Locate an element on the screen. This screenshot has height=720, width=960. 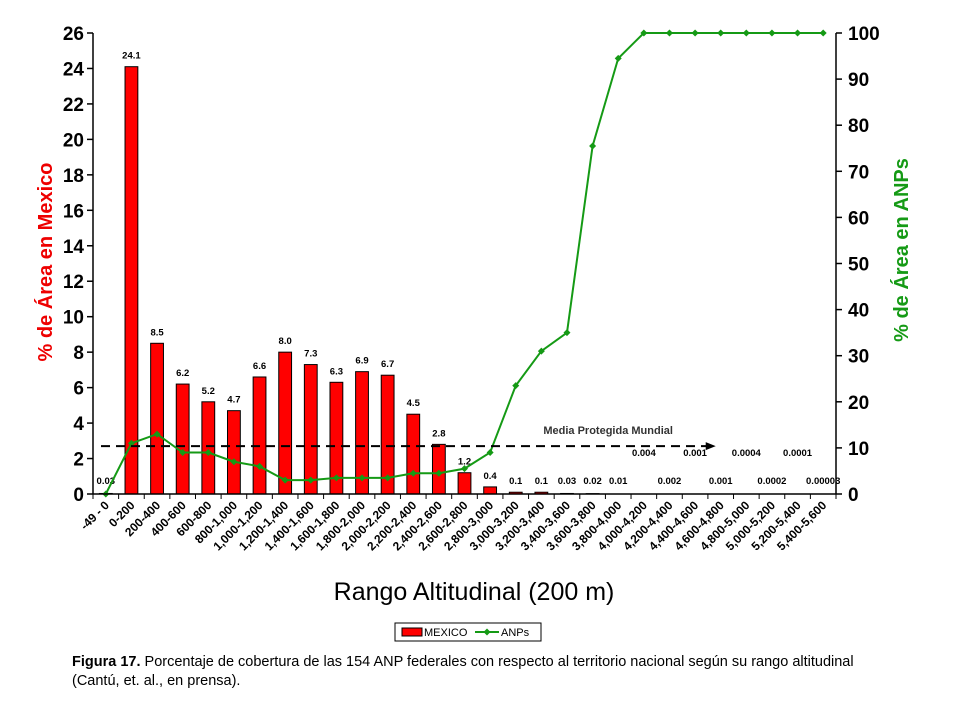
y-tick-label-right: 80 is located at coordinates (858, 126).